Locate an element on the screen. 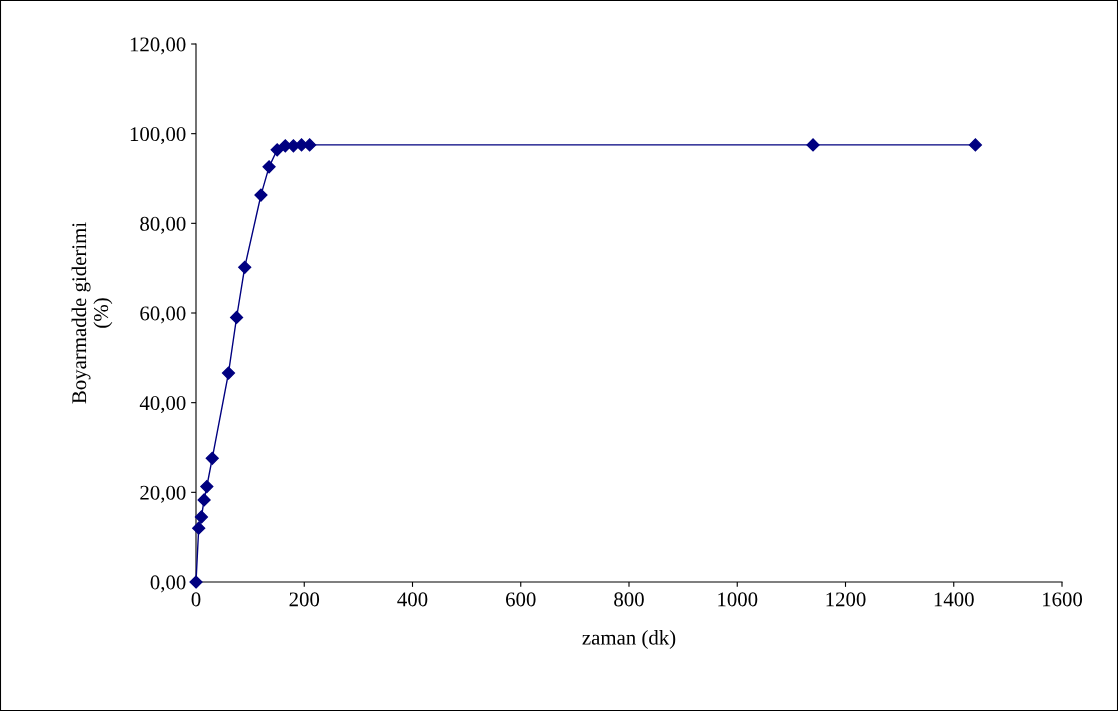 Image resolution: width=1118 pixels, height=711 pixels. x-axis-title: zaman (dk) is located at coordinates (629, 639).